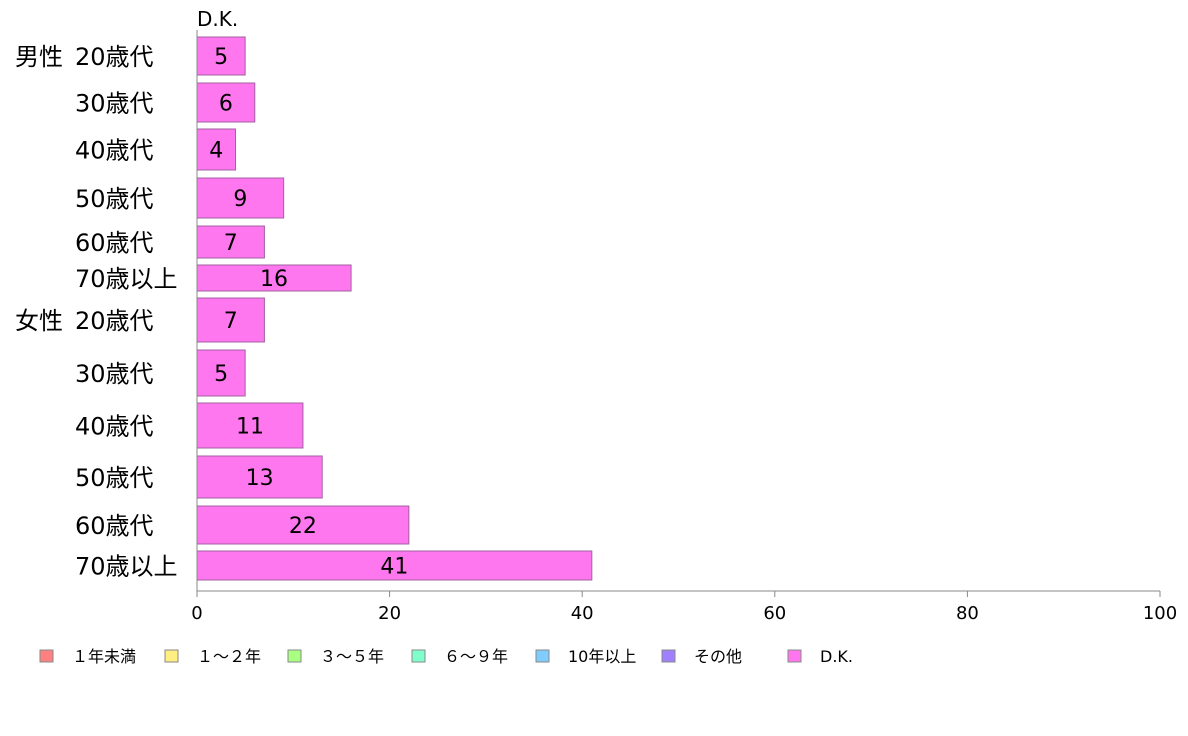 This screenshot has width=1188, height=736. Describe the element at coordinates (1160, 613) in the screenshot. I see `x-tick-label: 100` at that location.